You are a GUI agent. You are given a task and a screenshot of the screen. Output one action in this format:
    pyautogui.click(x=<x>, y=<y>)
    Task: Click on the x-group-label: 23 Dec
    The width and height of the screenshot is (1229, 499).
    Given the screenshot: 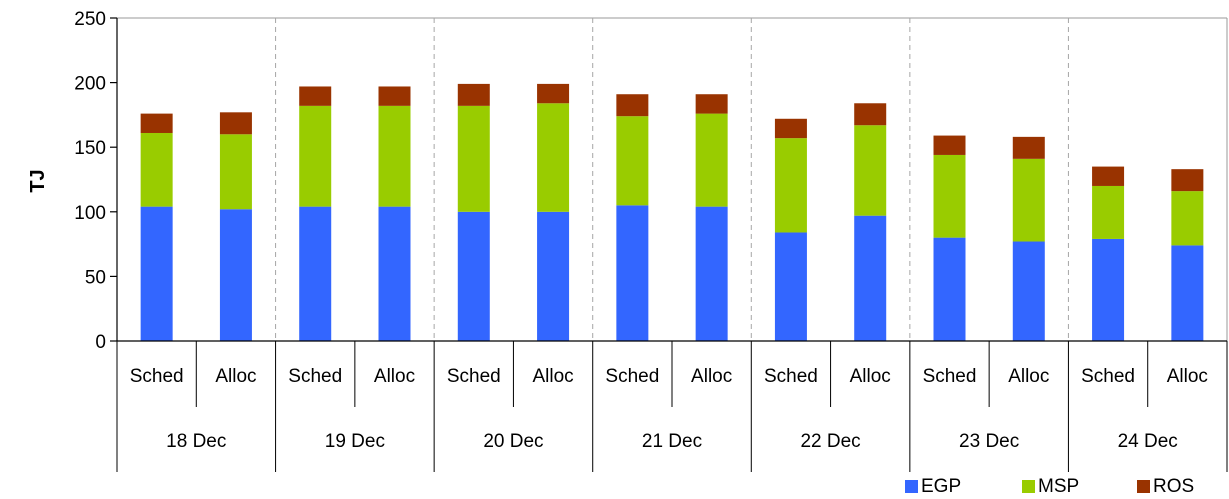 What is the action you would take?
    pyautogui.click(x=989, y=441)
    